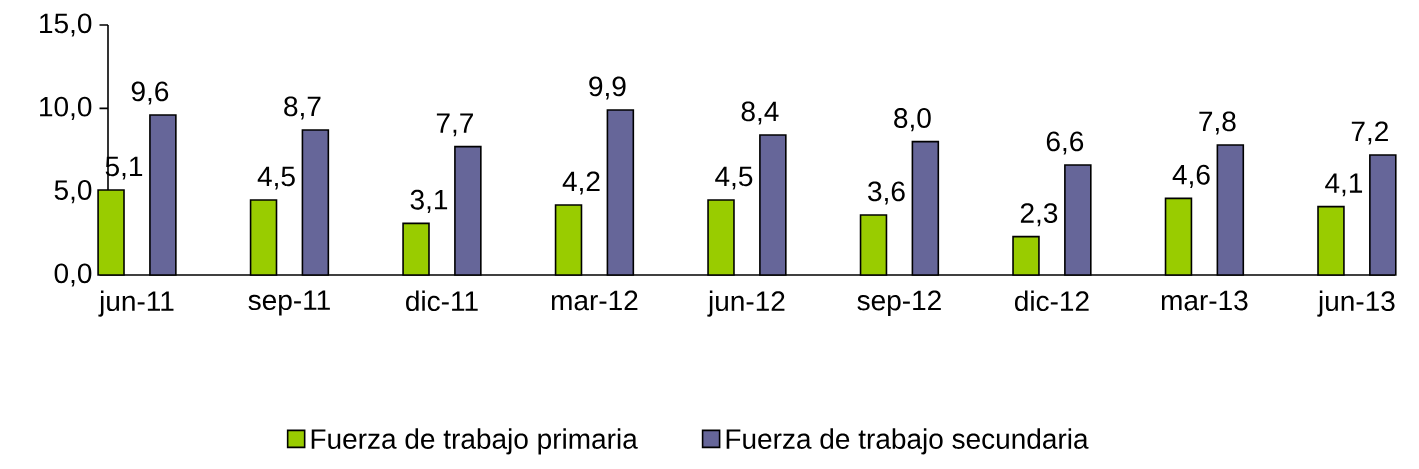  Describe the element at coordinates (454, 125) in the screenshot. I see `data-label: 7,7` at that location.